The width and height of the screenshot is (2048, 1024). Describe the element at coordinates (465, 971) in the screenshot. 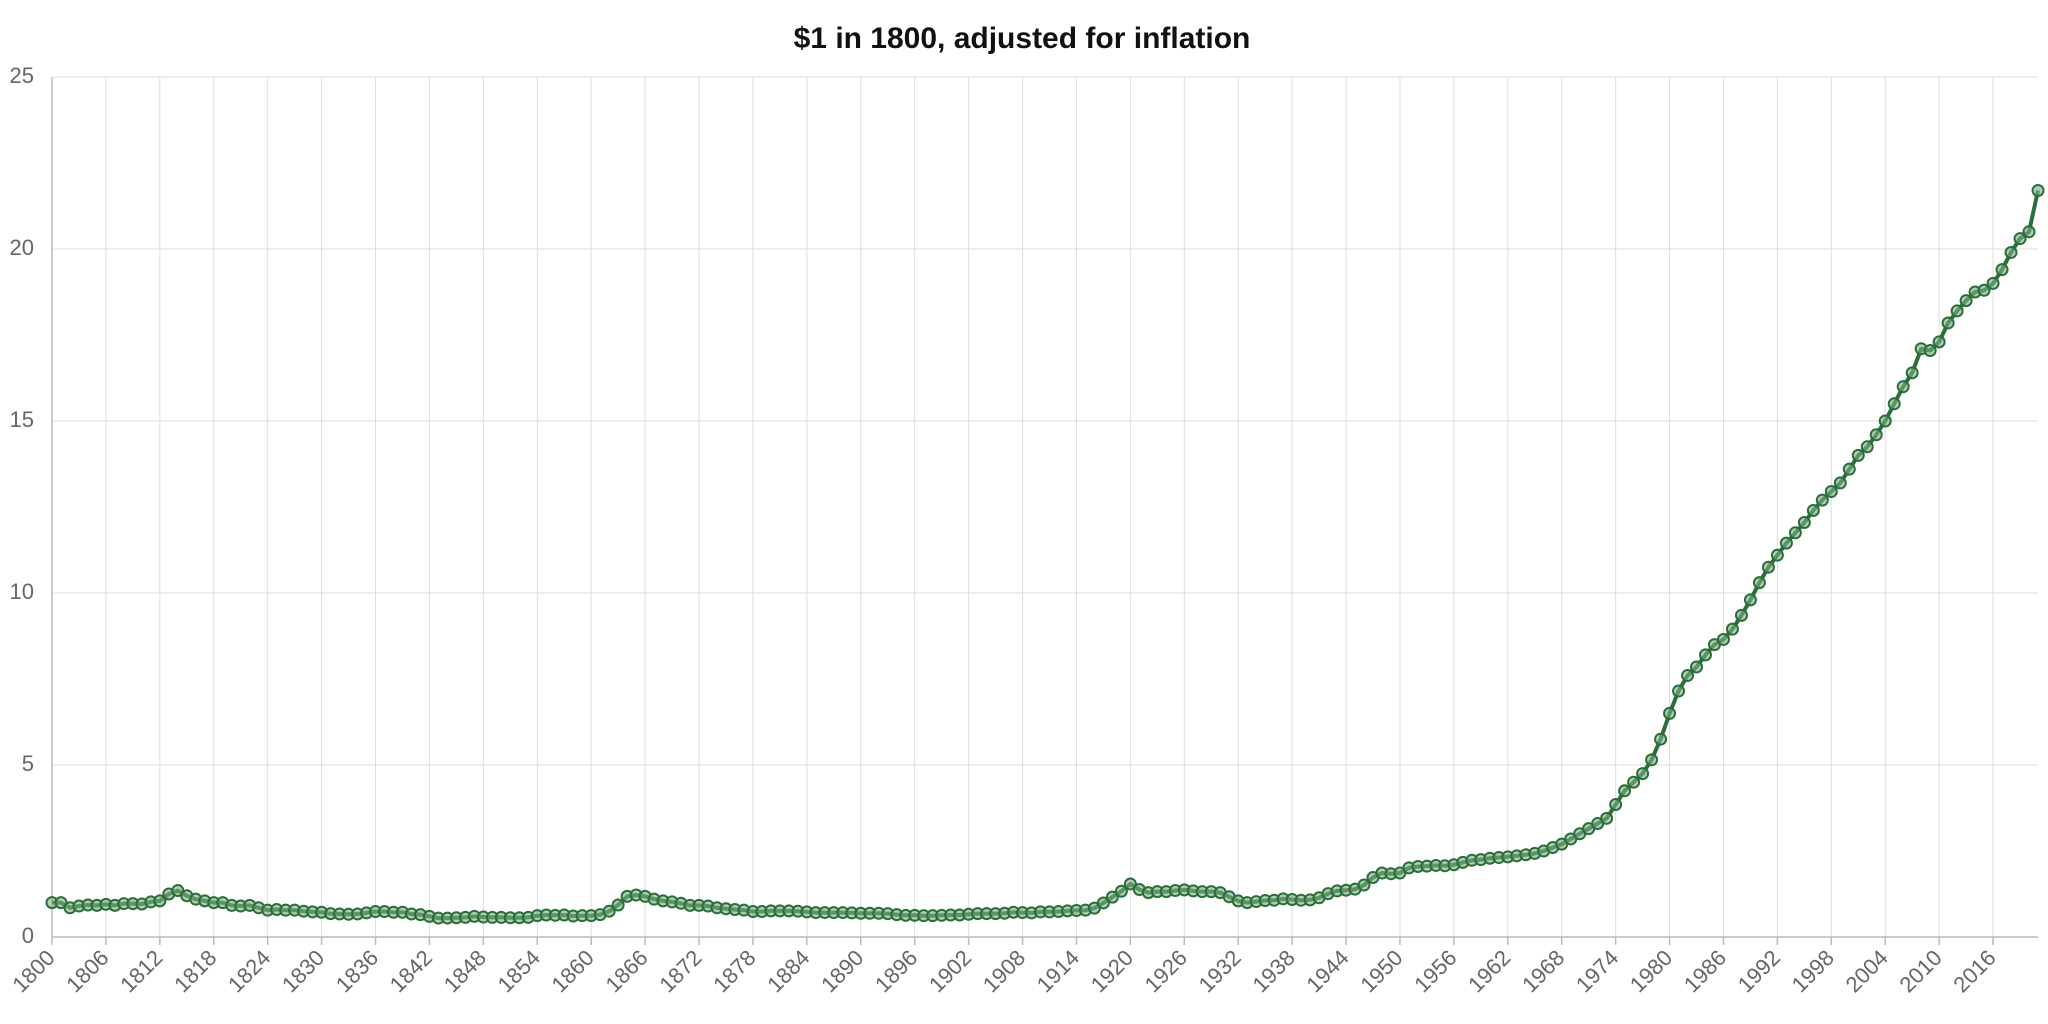

I see `x-tick-label: 1848` at that location.